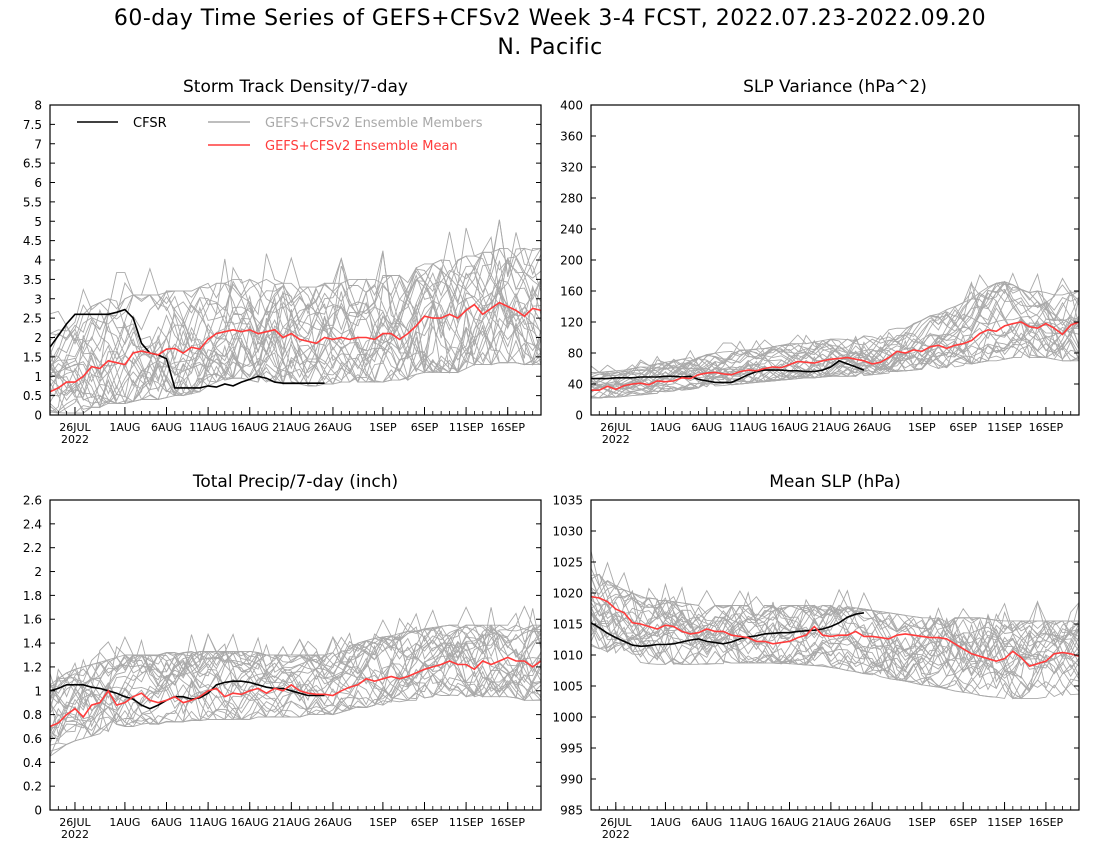 Image resolution: width=1100 pixels, height=850 pixels. Describe the element at coordinates (567, 594) in the screenshot. I see `y-tick-label: 1020` at that location.